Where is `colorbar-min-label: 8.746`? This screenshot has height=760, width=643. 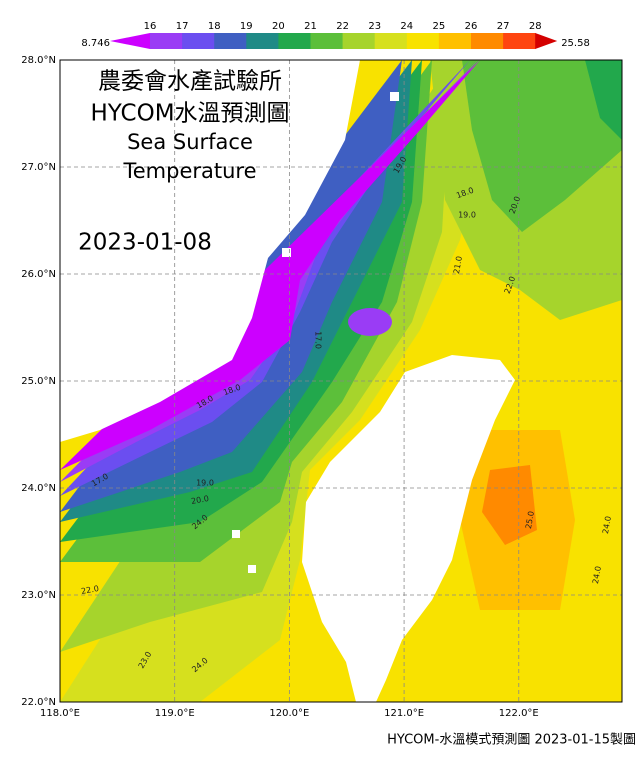
colorbar-min-label: 8.746 is located at coordinates (95, 43).